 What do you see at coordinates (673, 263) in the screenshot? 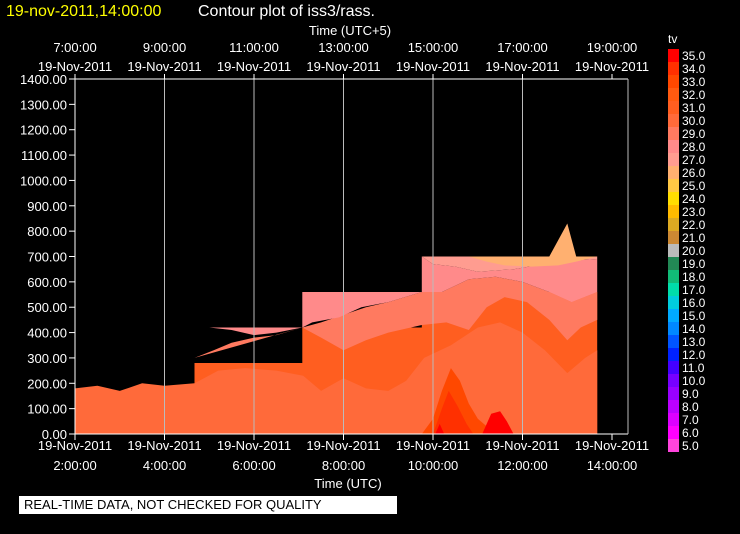
I see `colorbar-swatch-19.0` at bounding box center [673, 263].